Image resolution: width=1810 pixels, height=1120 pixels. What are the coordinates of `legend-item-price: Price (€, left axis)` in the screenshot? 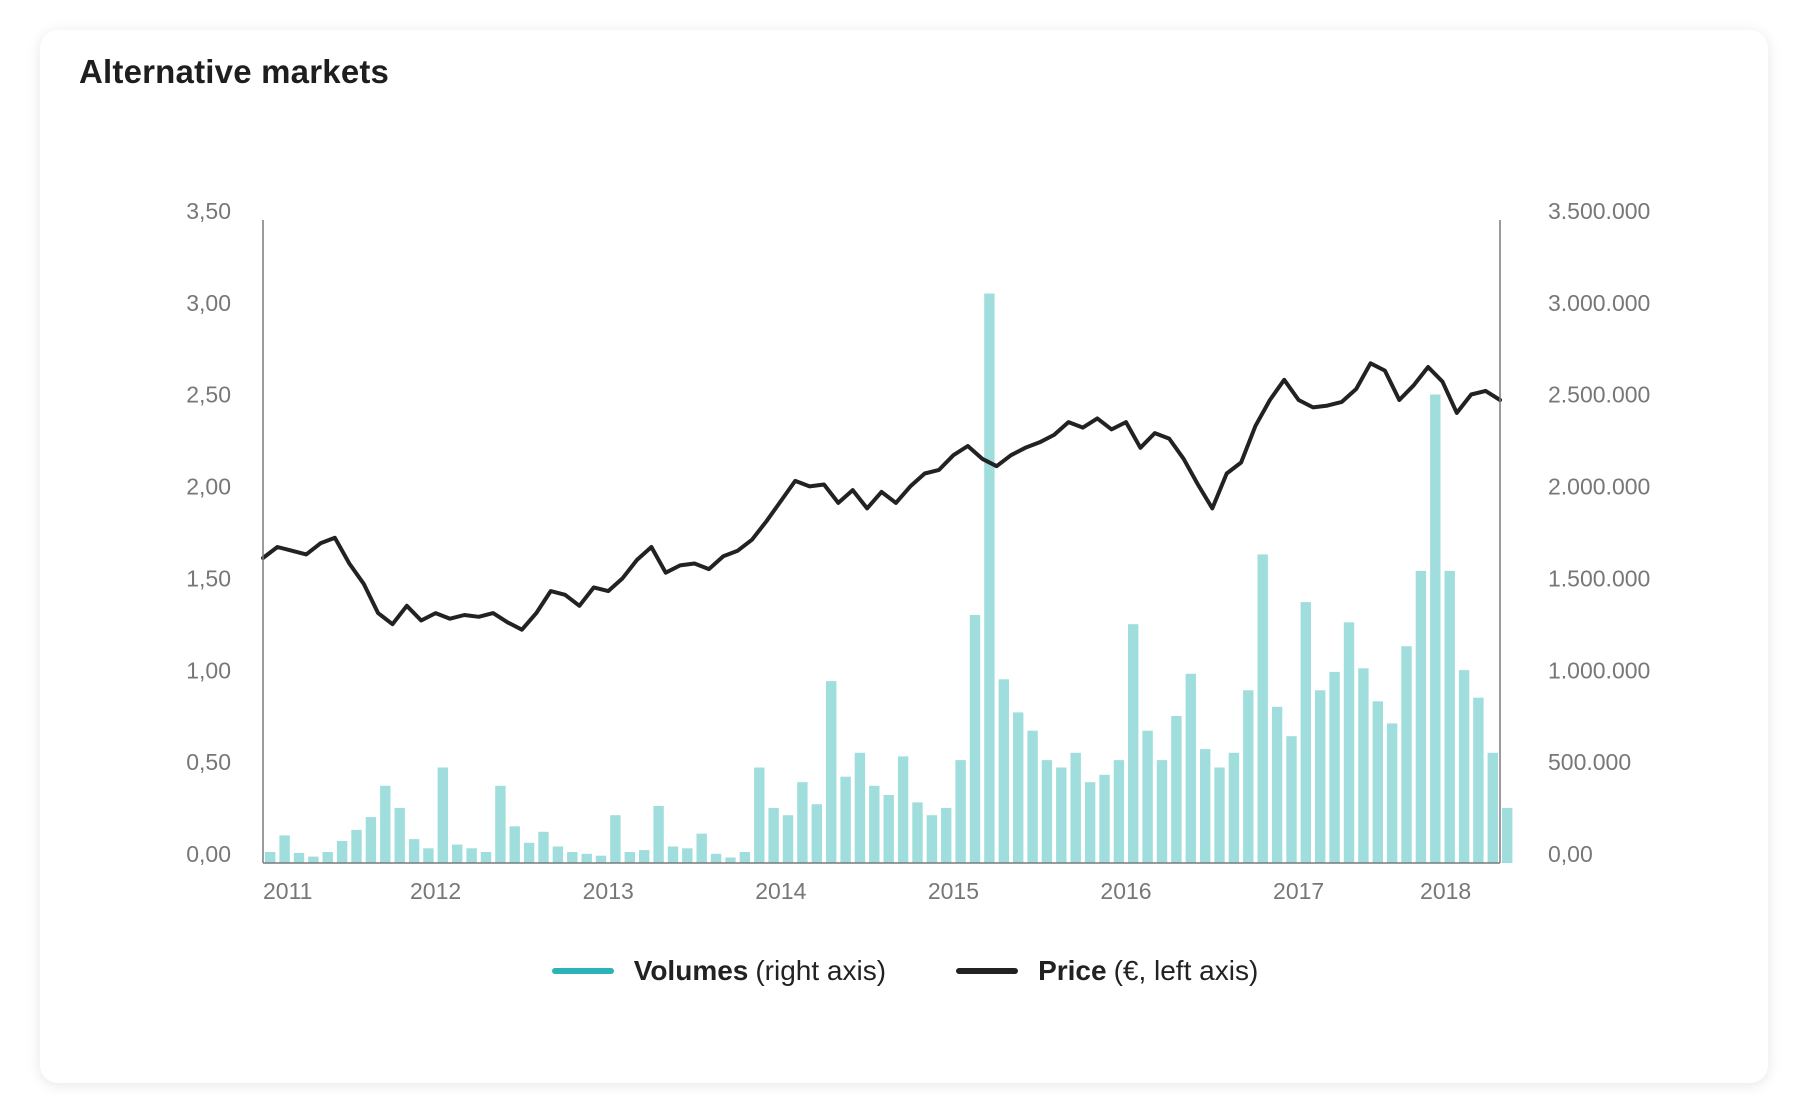 It's located at (1107, 971).